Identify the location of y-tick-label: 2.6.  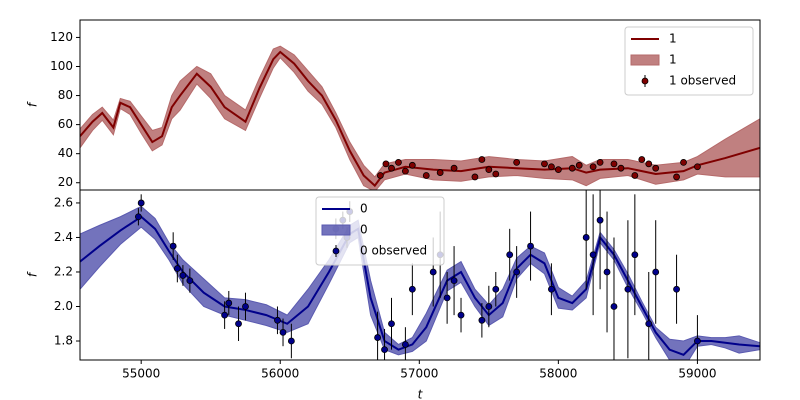
(63, 202).